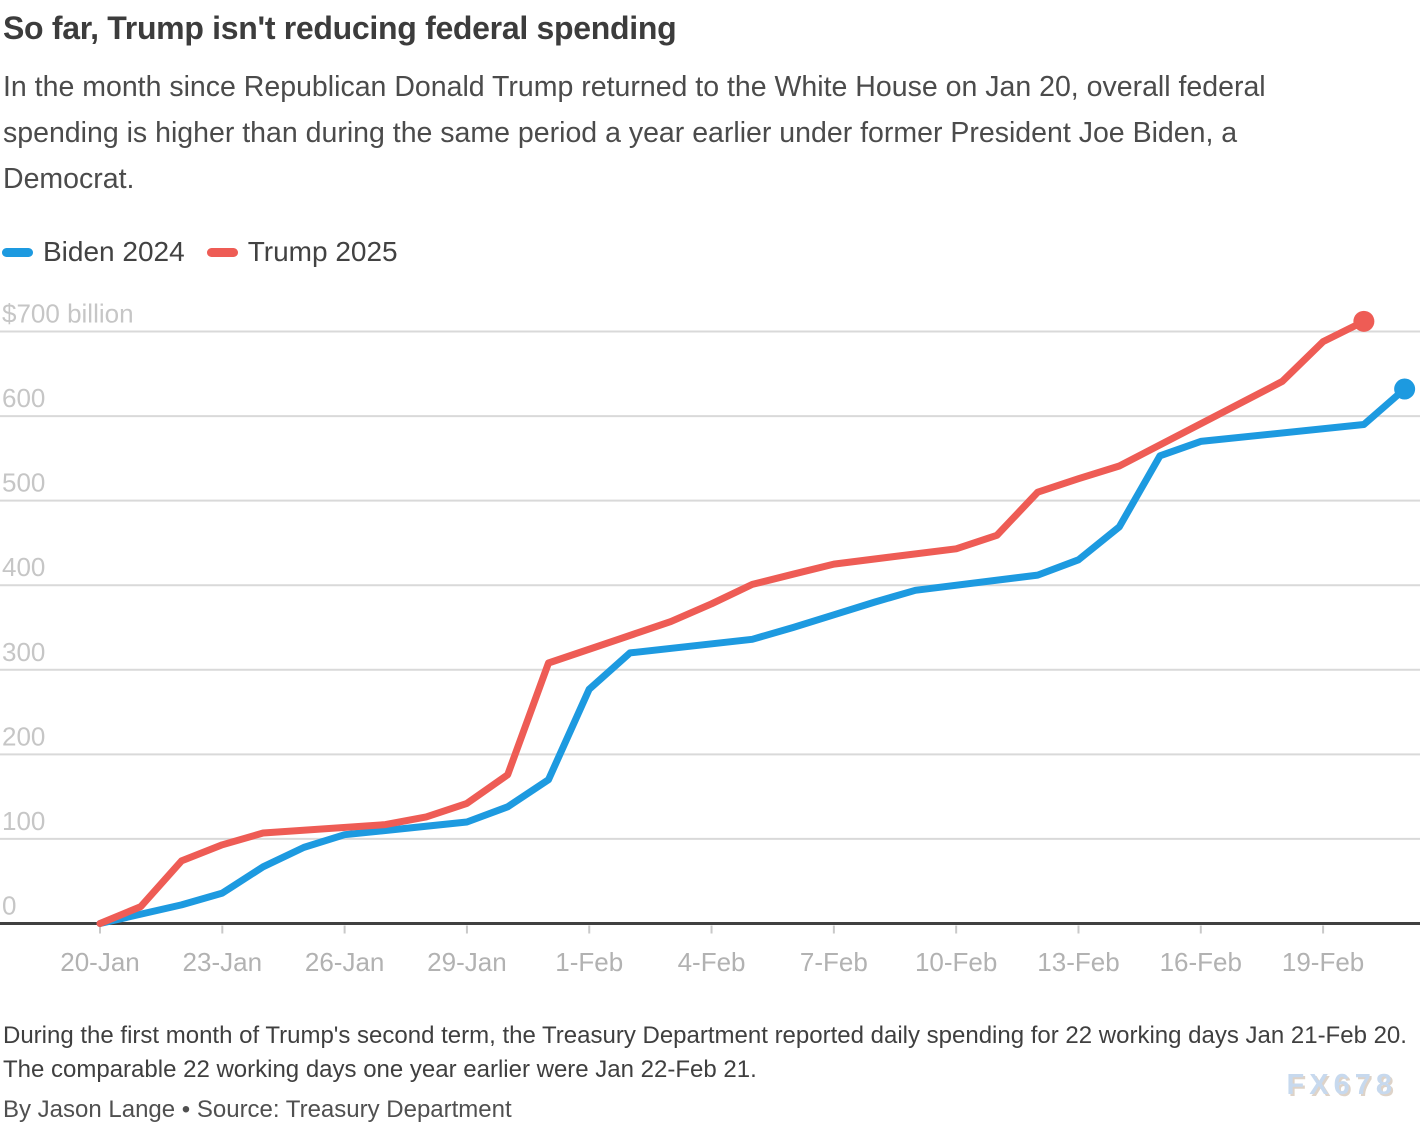 Image resolution: width=1420 pixels, height=1124 pixels. I want to click on x-tick-label: 1-Feb, so click(589, 962).